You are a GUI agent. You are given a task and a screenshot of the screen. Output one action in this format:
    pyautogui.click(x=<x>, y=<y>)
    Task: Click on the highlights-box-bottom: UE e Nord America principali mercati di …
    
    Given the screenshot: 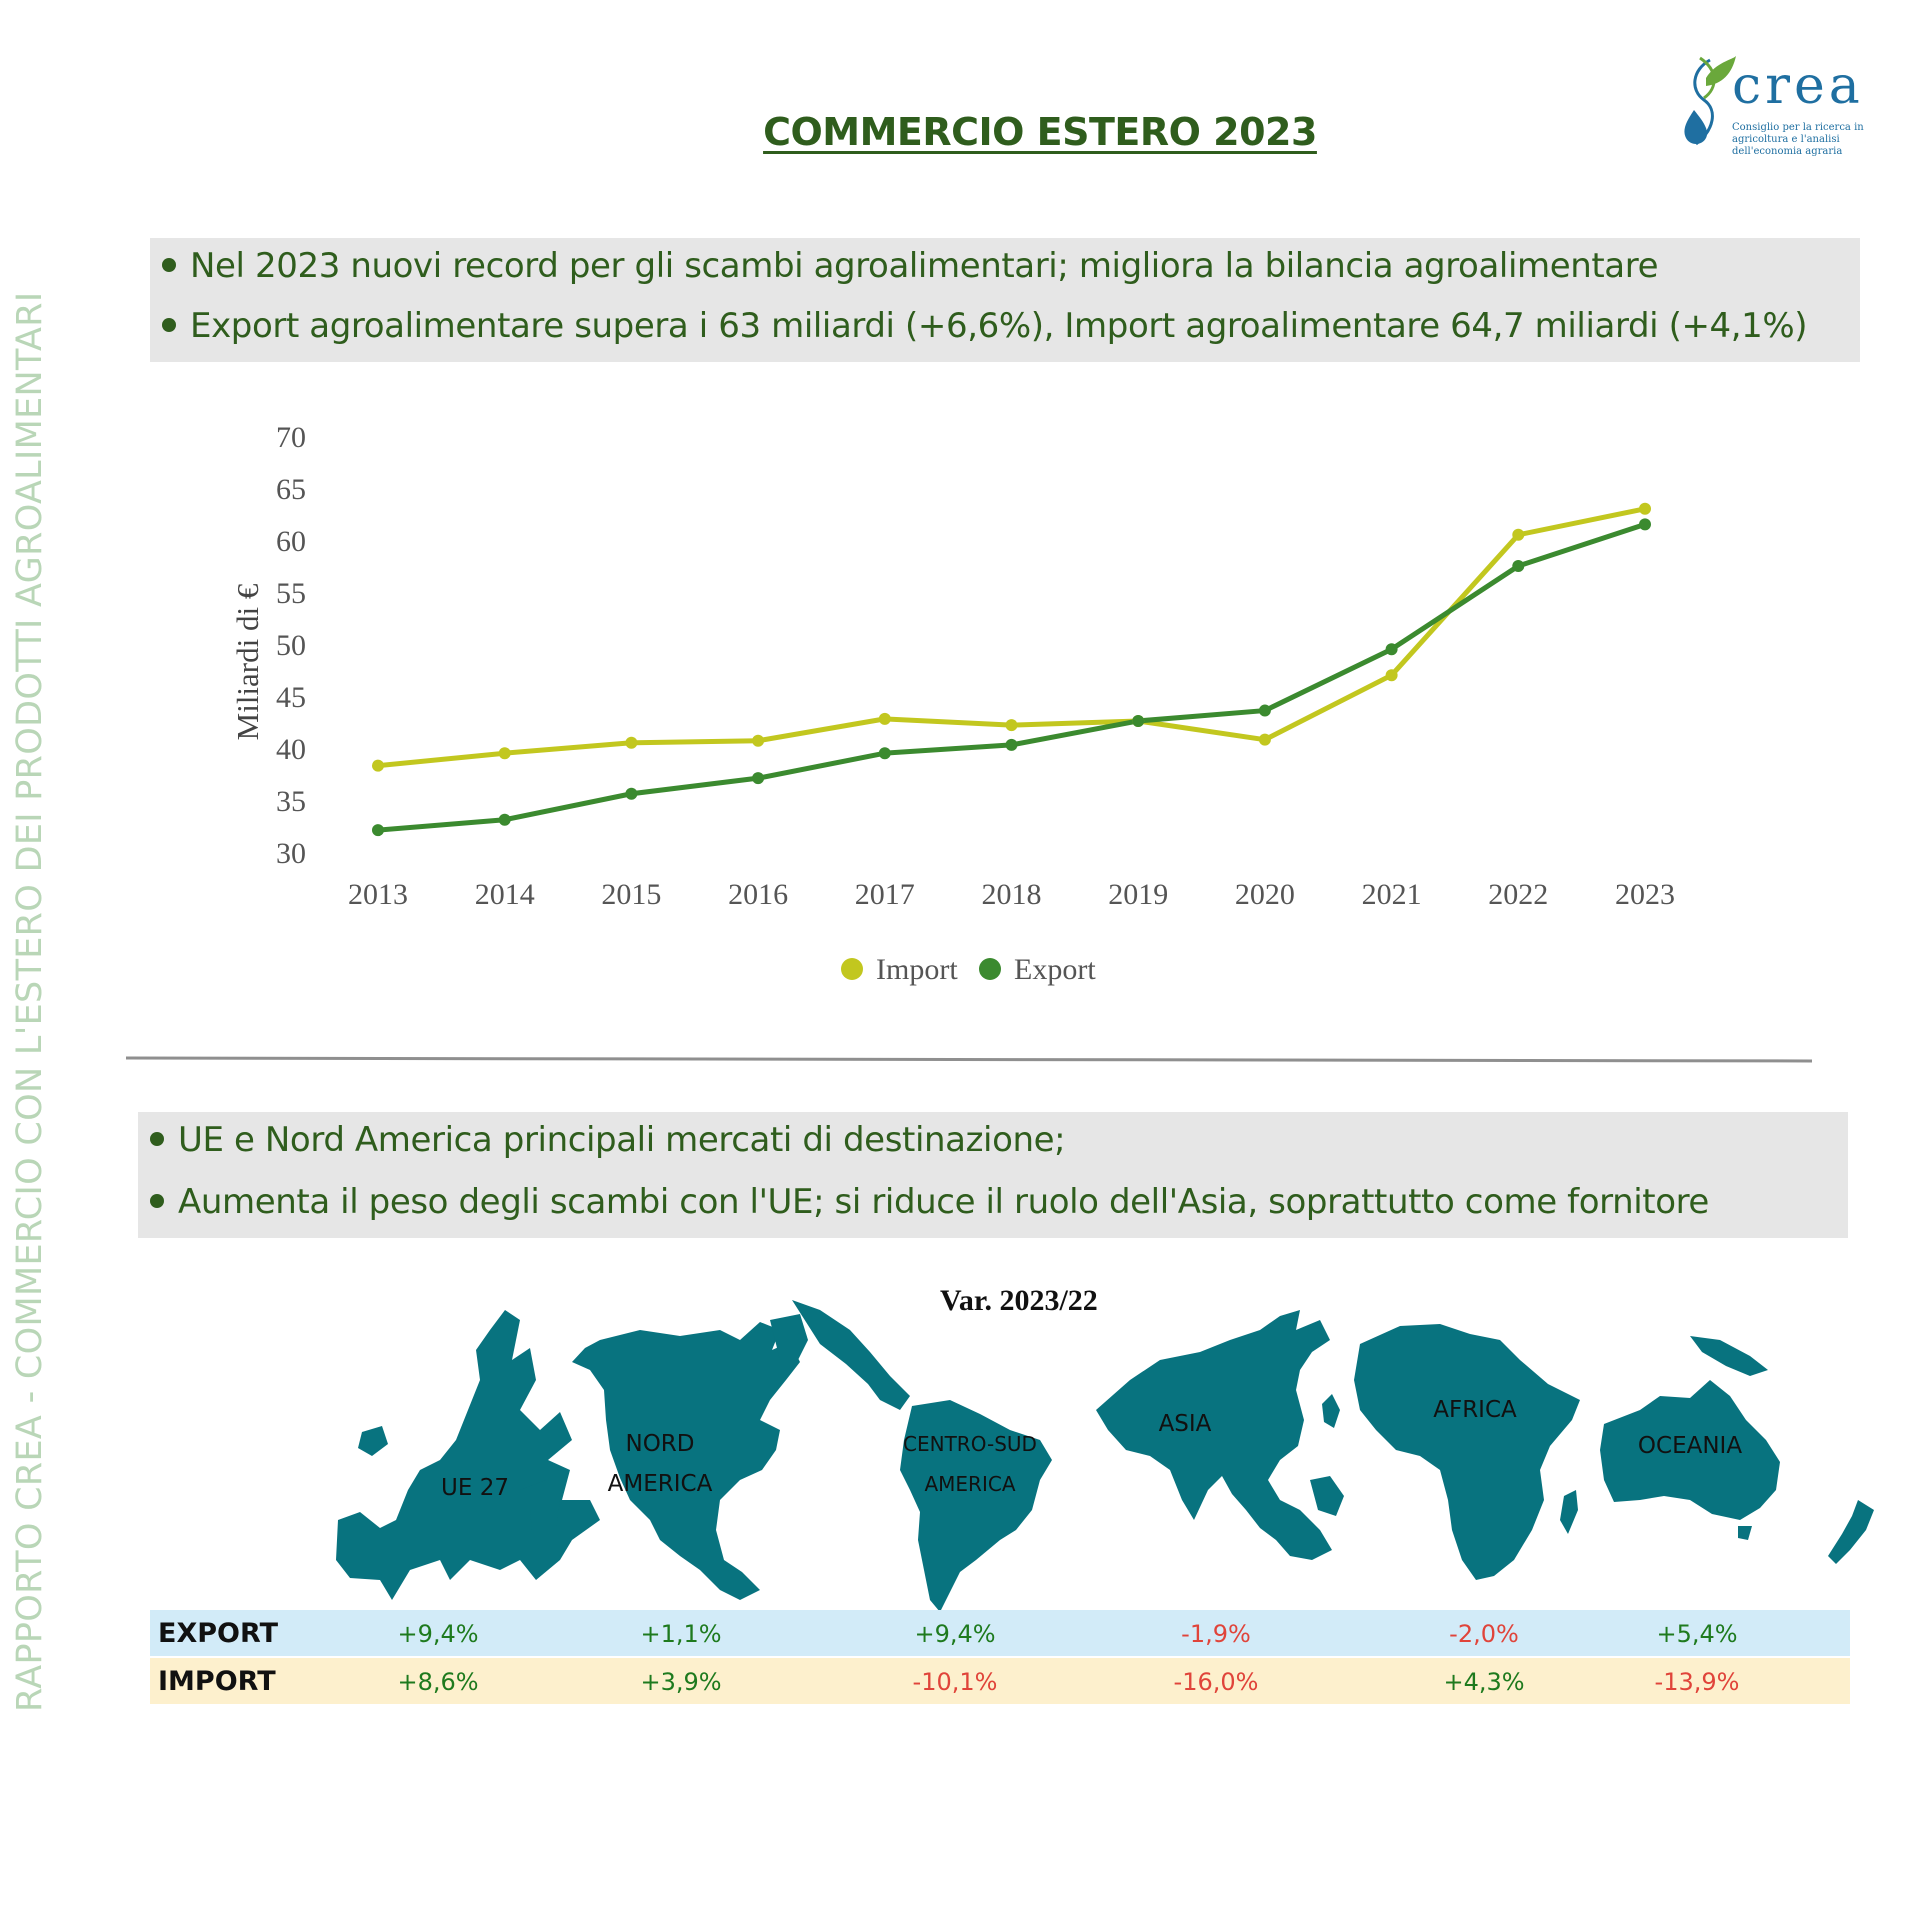 What is the action you would take?
    pyautogui.click(x=993, y=1175)
    